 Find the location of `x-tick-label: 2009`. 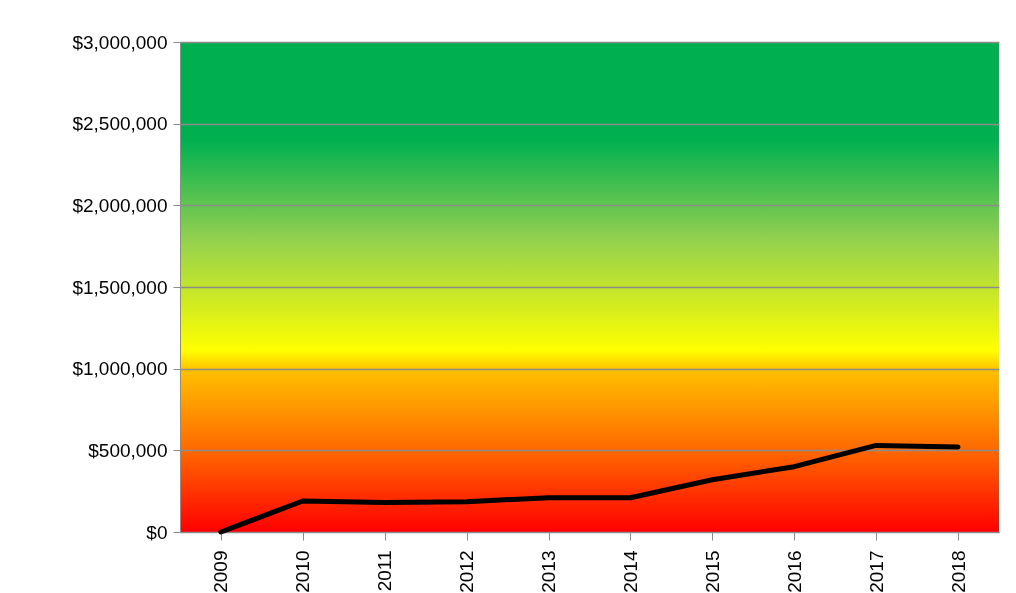

x-tick-label: 2009 is located at coordinates (221, 571).